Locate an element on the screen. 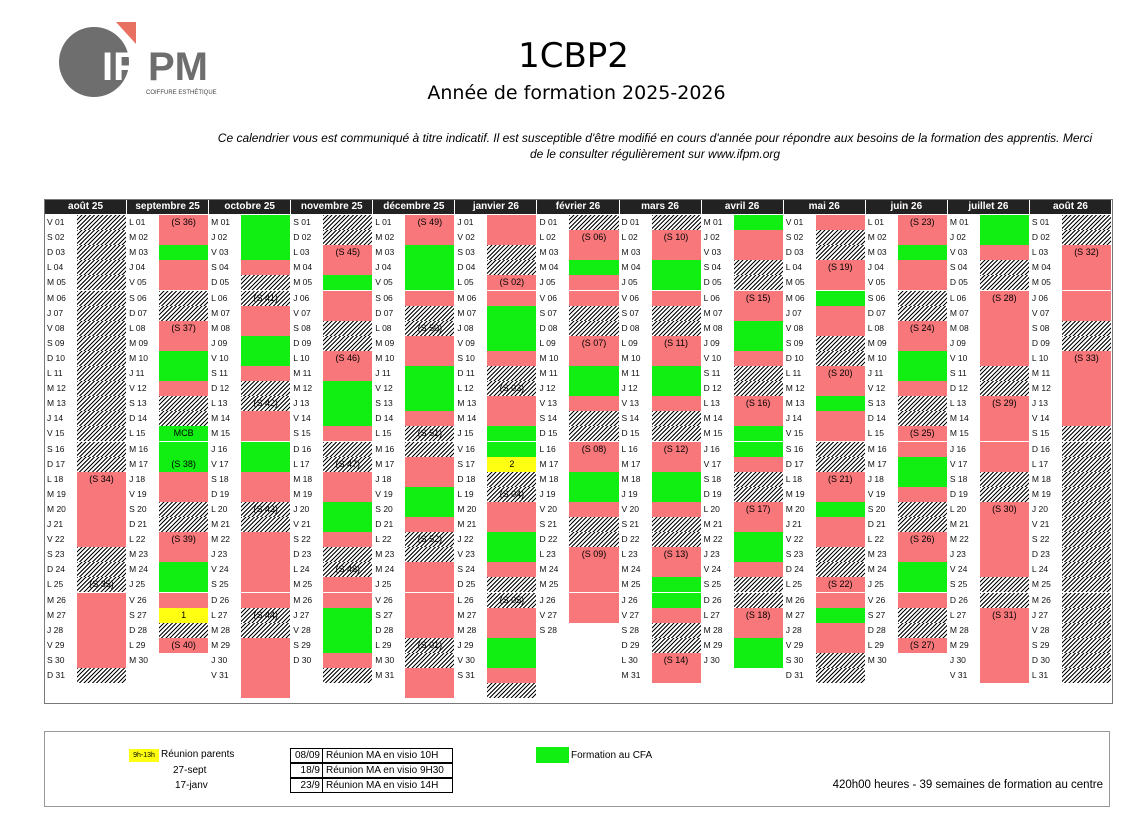 The width and height of the screenshot is (1147, 837). day-status: (S 26) is located at coordinates (922, 540).